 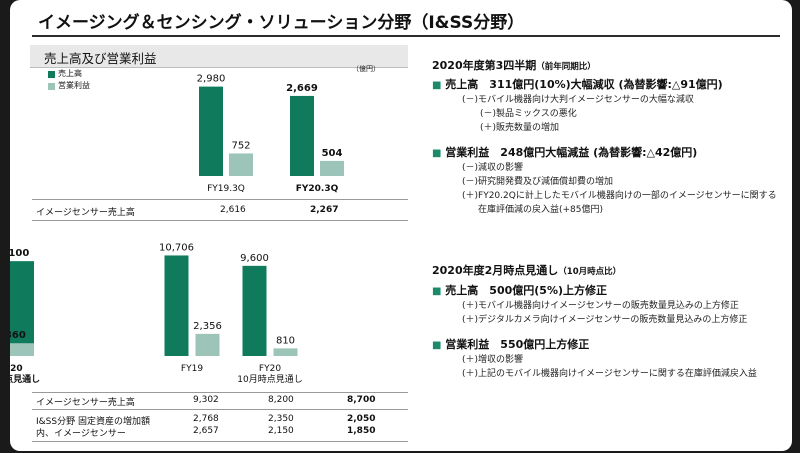 I want to click on legend-swatch-sales, so click(x=51, y=74).